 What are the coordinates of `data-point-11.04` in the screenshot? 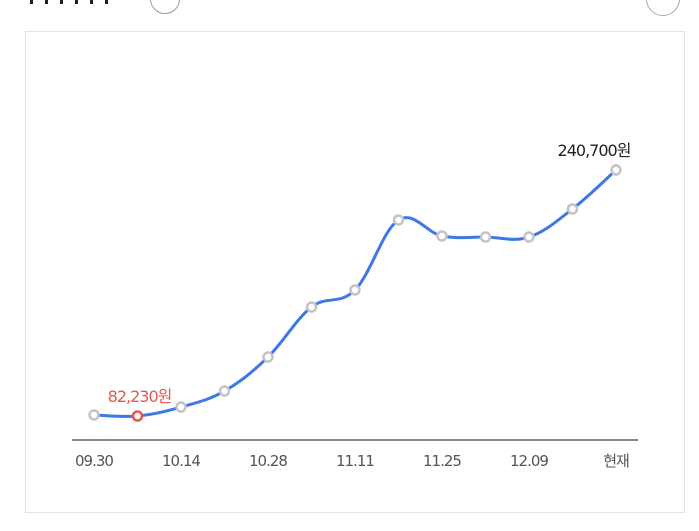 It's located at (311, 307).